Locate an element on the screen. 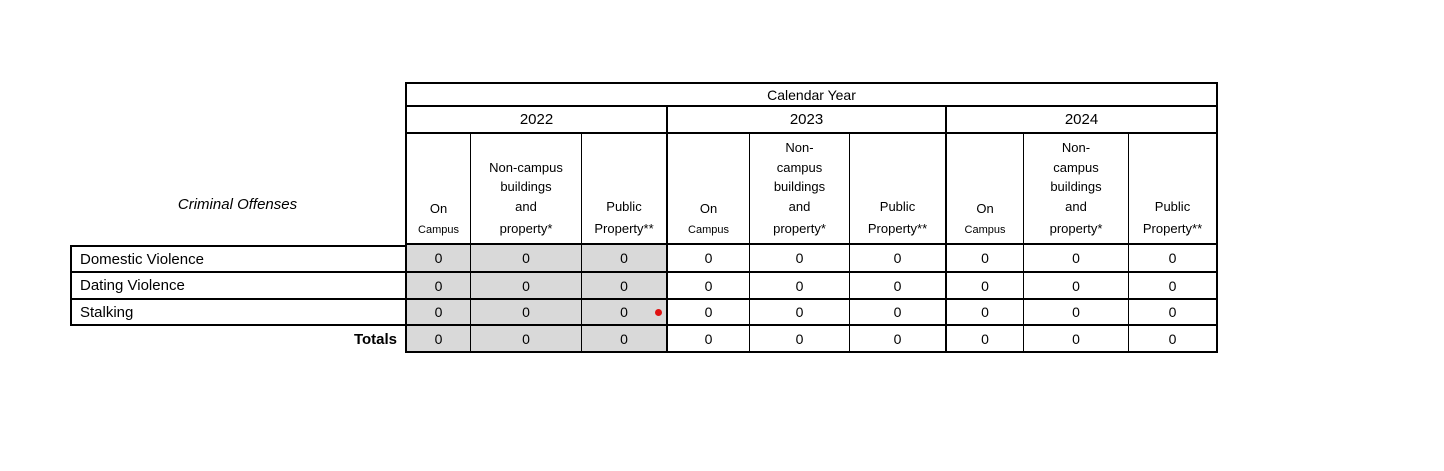 The image size is (1444, 471). col-header-2022-noncampus: Non-campus buildings and property* is located at coordinates (526, 189).